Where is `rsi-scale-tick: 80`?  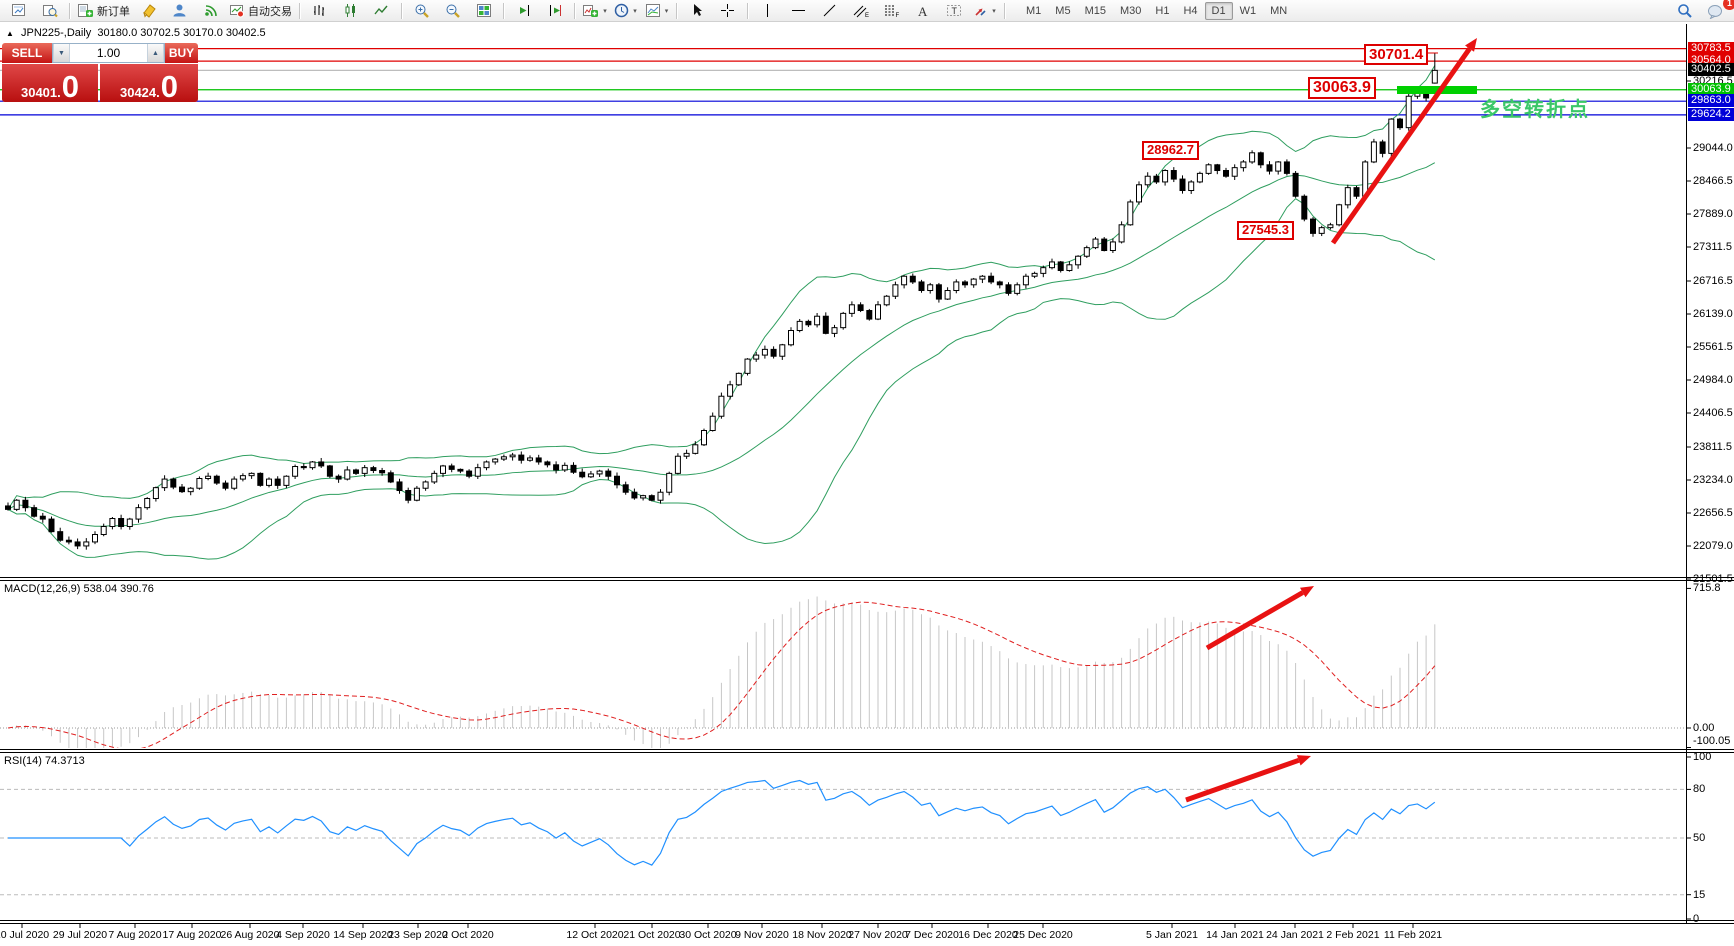 rsi-scale-tick: 80 is located at coordinates (1699, 789).